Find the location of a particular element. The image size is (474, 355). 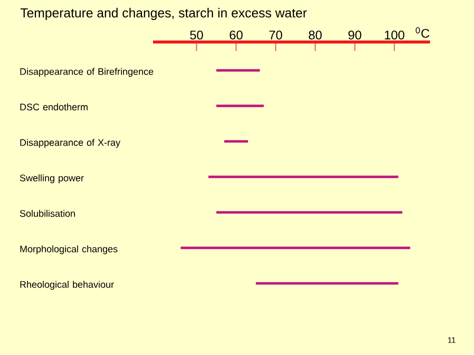

x-tick-label: 80 is located at coordinates (315, 35).